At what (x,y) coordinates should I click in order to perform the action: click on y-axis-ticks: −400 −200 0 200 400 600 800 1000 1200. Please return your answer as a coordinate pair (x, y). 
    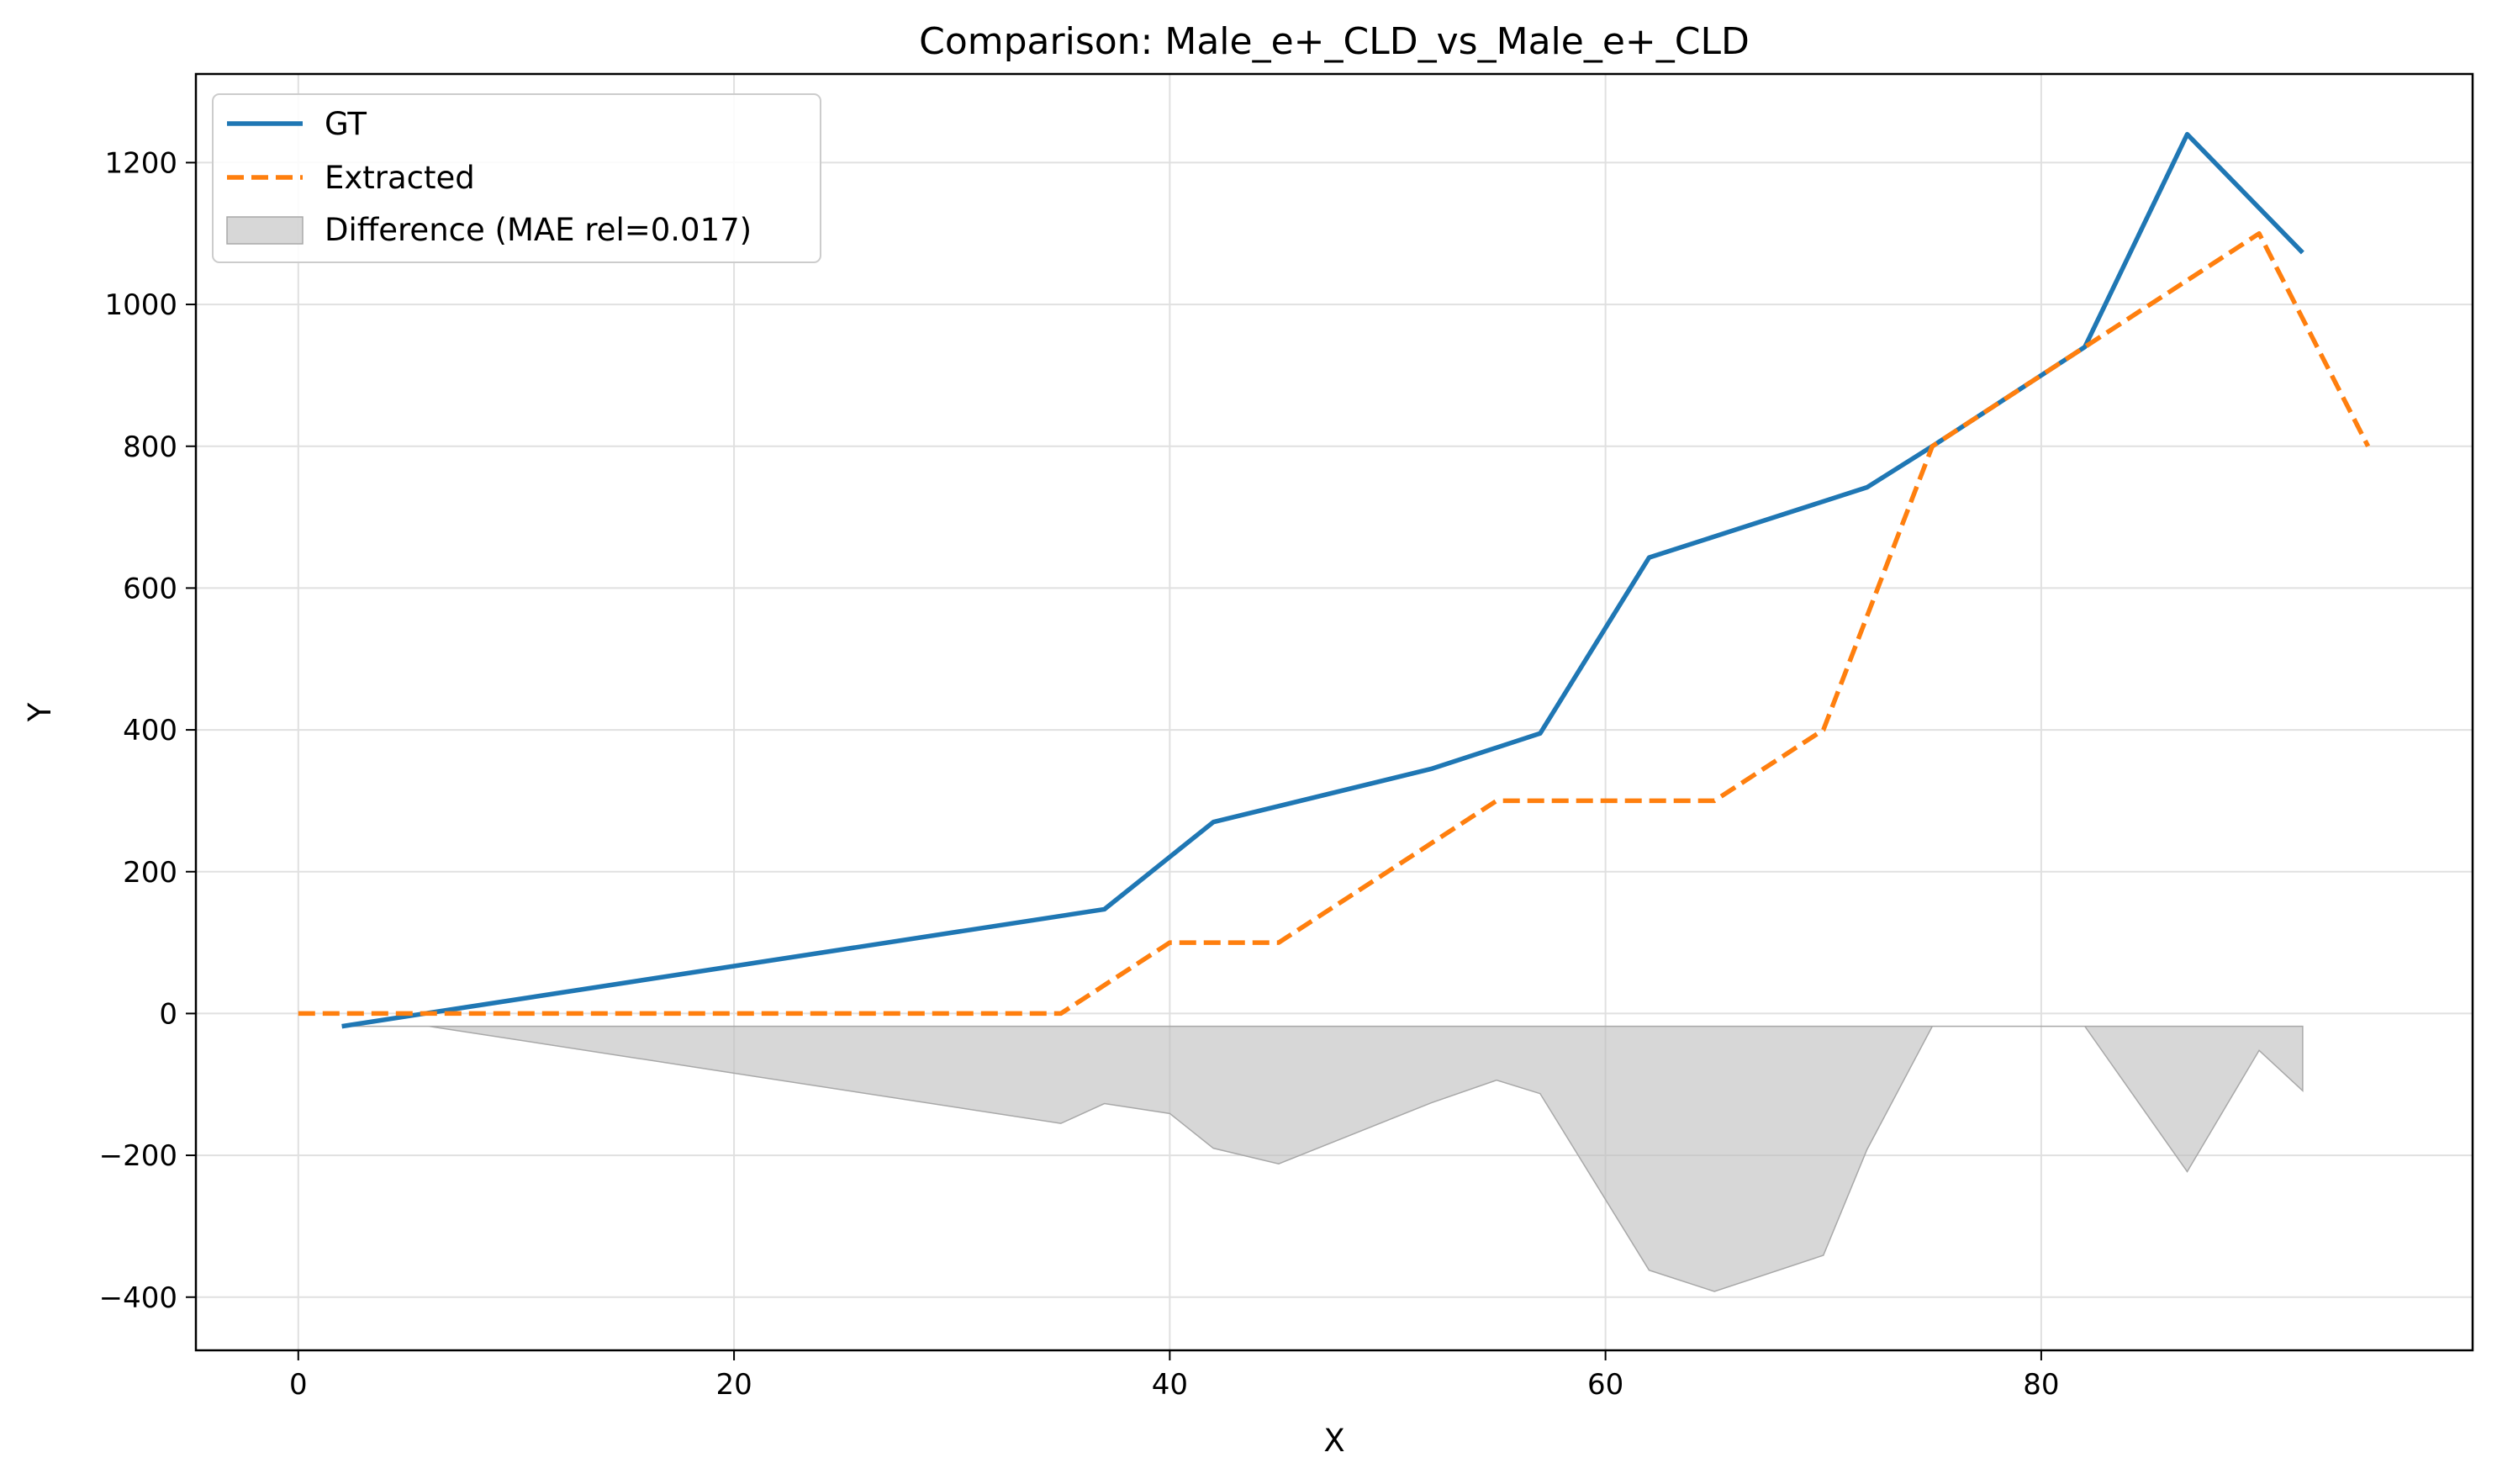
    Looking at the image, I should click on (147, 730).